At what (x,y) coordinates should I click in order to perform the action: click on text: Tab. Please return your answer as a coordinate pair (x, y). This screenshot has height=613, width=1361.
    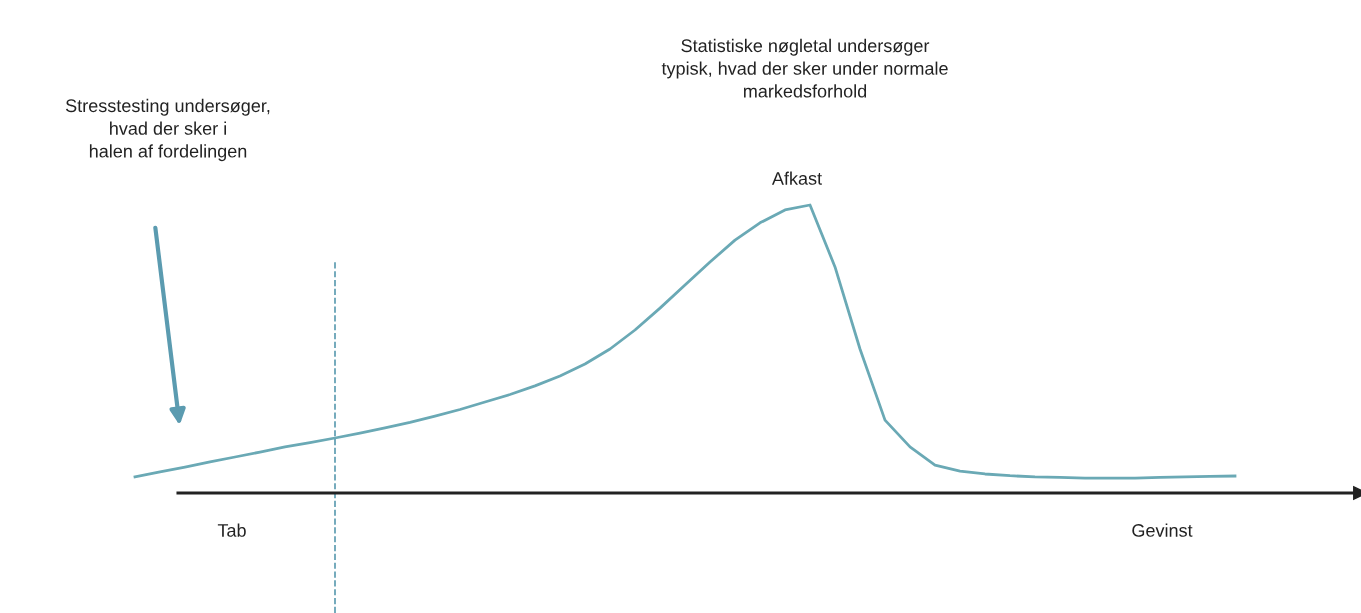
    Looking at the image, I should click on (231, 530).